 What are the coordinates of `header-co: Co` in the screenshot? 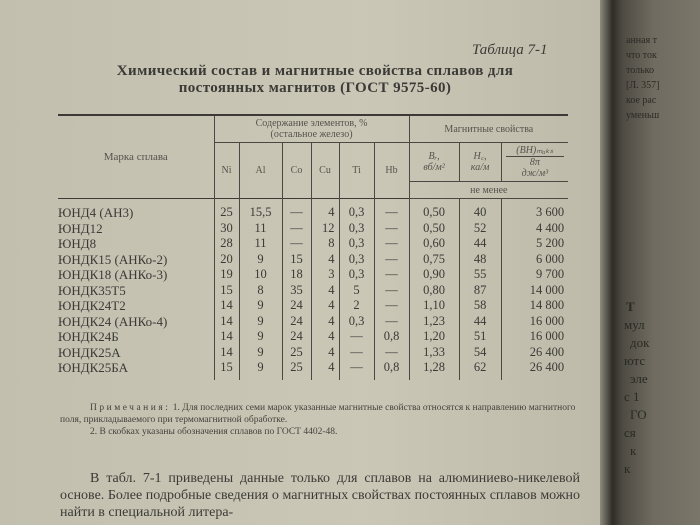 It's located at (296, 170).